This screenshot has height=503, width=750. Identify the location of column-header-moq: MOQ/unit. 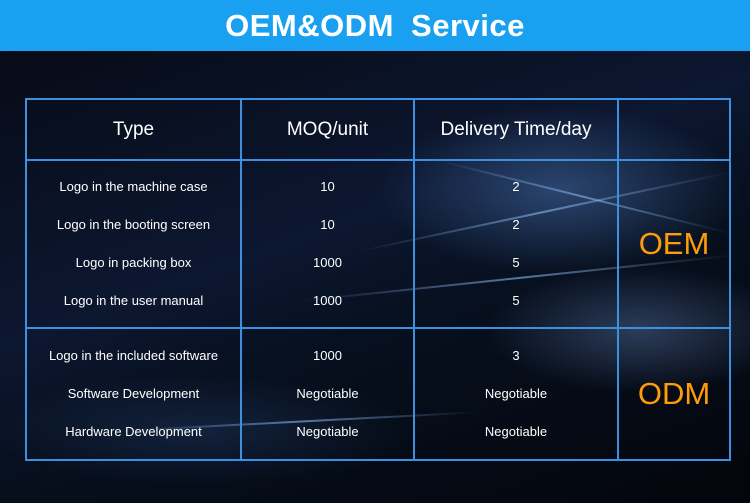
(327, 129).